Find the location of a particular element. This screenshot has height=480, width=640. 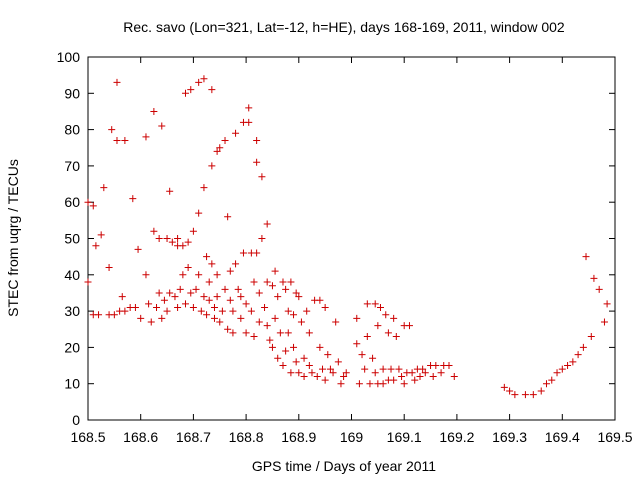

x-tick-label: 169.5 is located at coordinates (614, 437).